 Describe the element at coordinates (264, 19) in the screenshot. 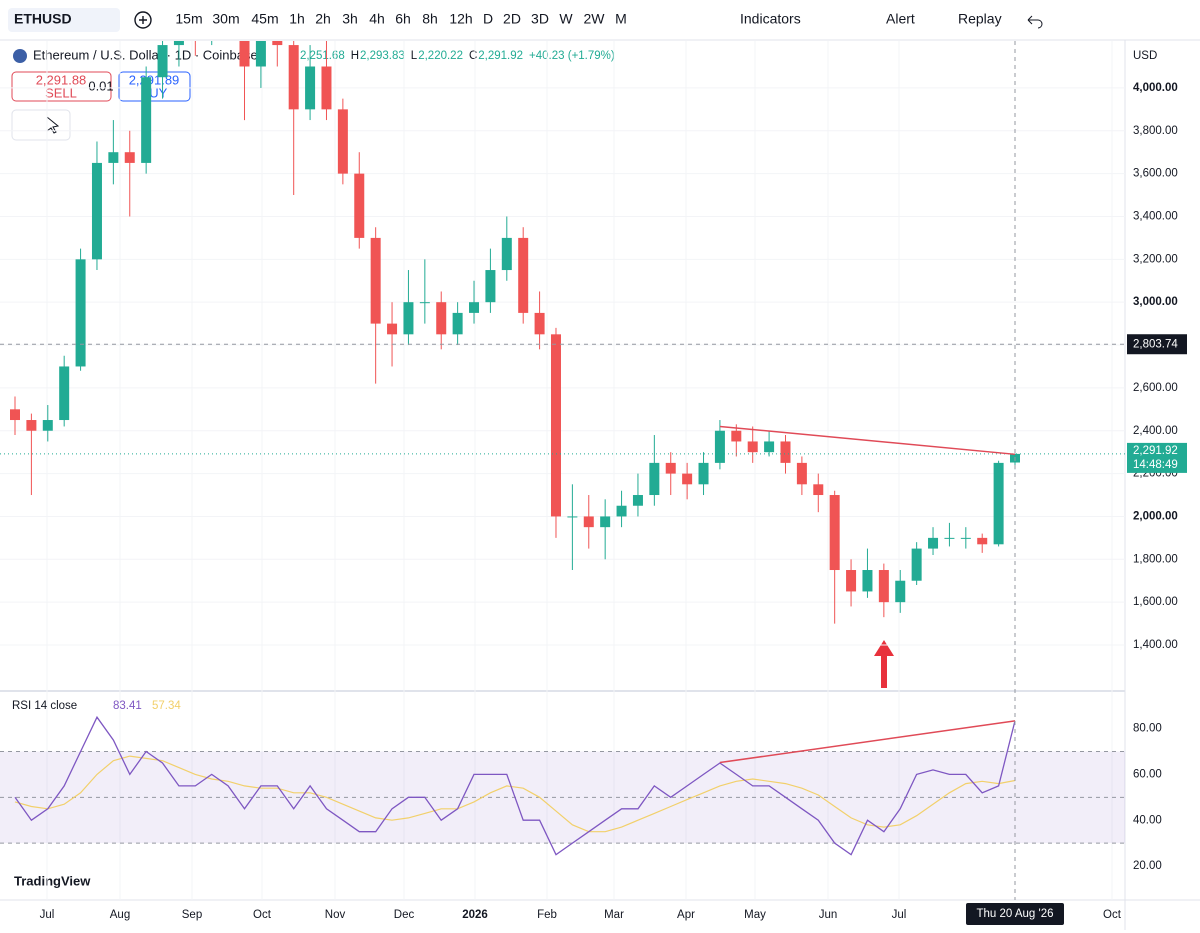

I see `timeframe: 45m` at that location.